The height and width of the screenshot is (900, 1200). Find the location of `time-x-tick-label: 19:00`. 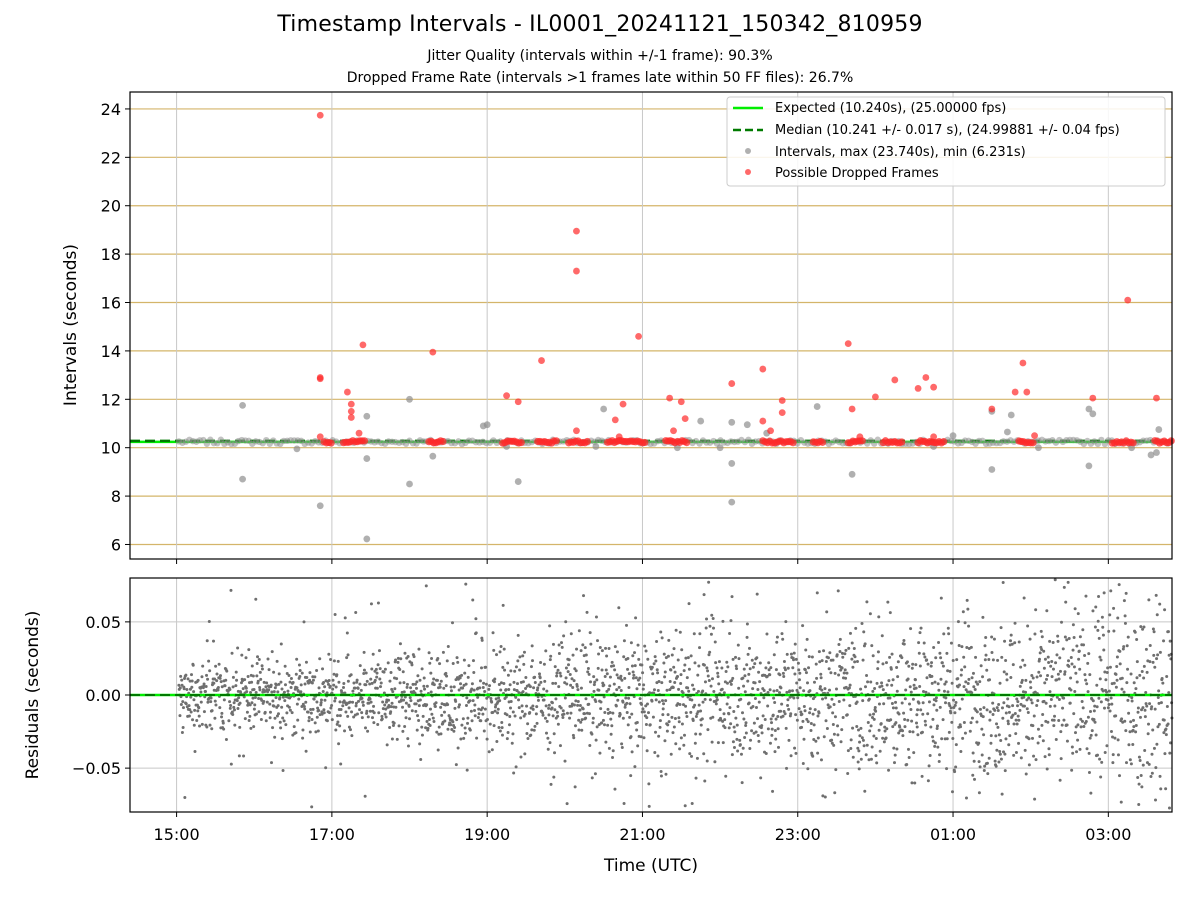

time-x-tick-label: 19:00 is located at coordinates (487, 834).